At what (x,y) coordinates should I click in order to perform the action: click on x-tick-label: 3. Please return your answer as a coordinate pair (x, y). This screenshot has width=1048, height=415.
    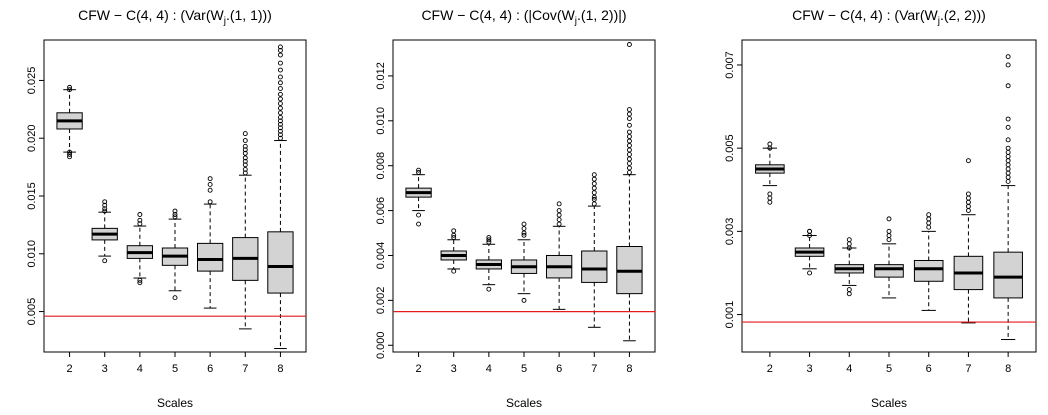
    Looking at the image, I should click on (105, 369).